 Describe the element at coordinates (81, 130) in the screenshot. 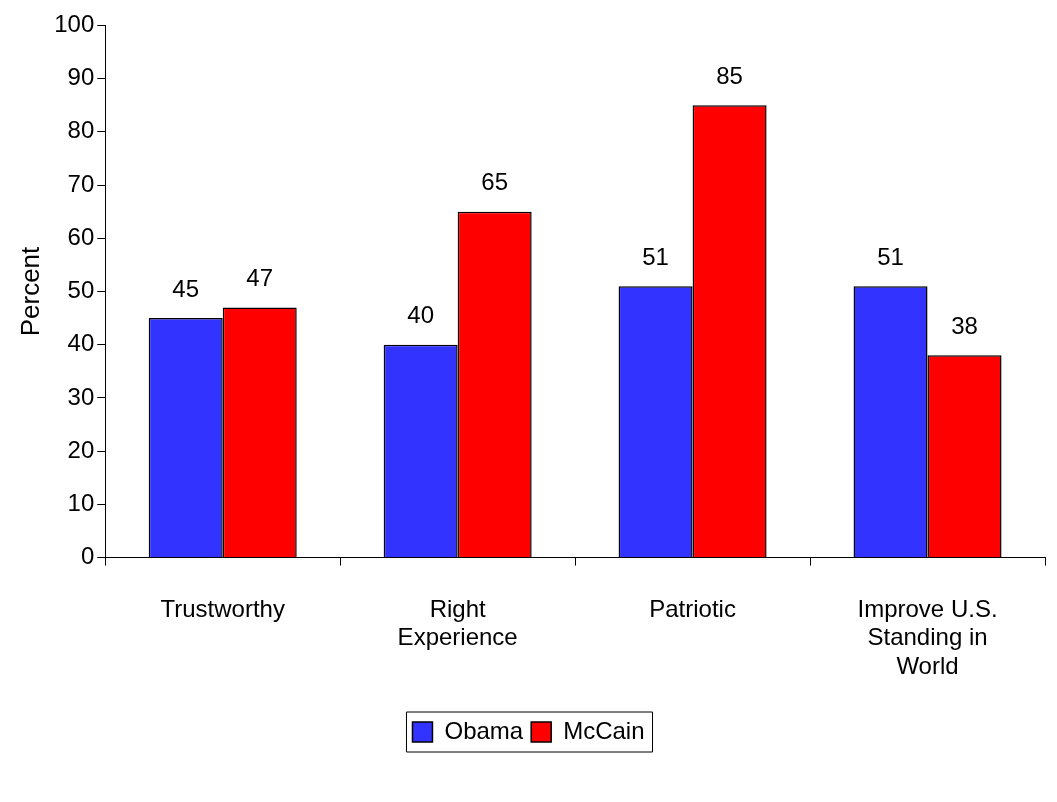

I see `y-tick-label: 80` at that location.